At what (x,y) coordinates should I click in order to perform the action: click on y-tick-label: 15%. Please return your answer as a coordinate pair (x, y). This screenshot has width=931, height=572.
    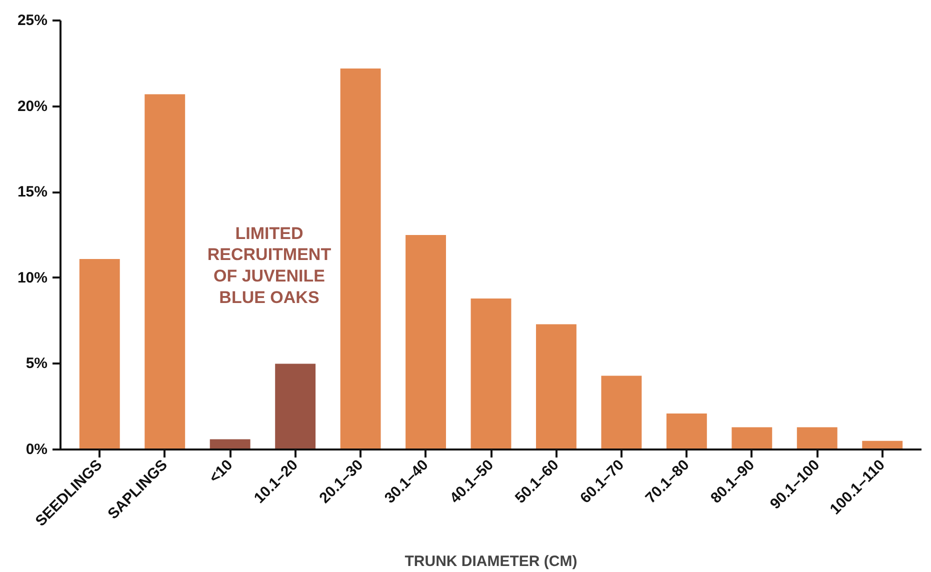
    Looking at the image, I should click on (32, 192).